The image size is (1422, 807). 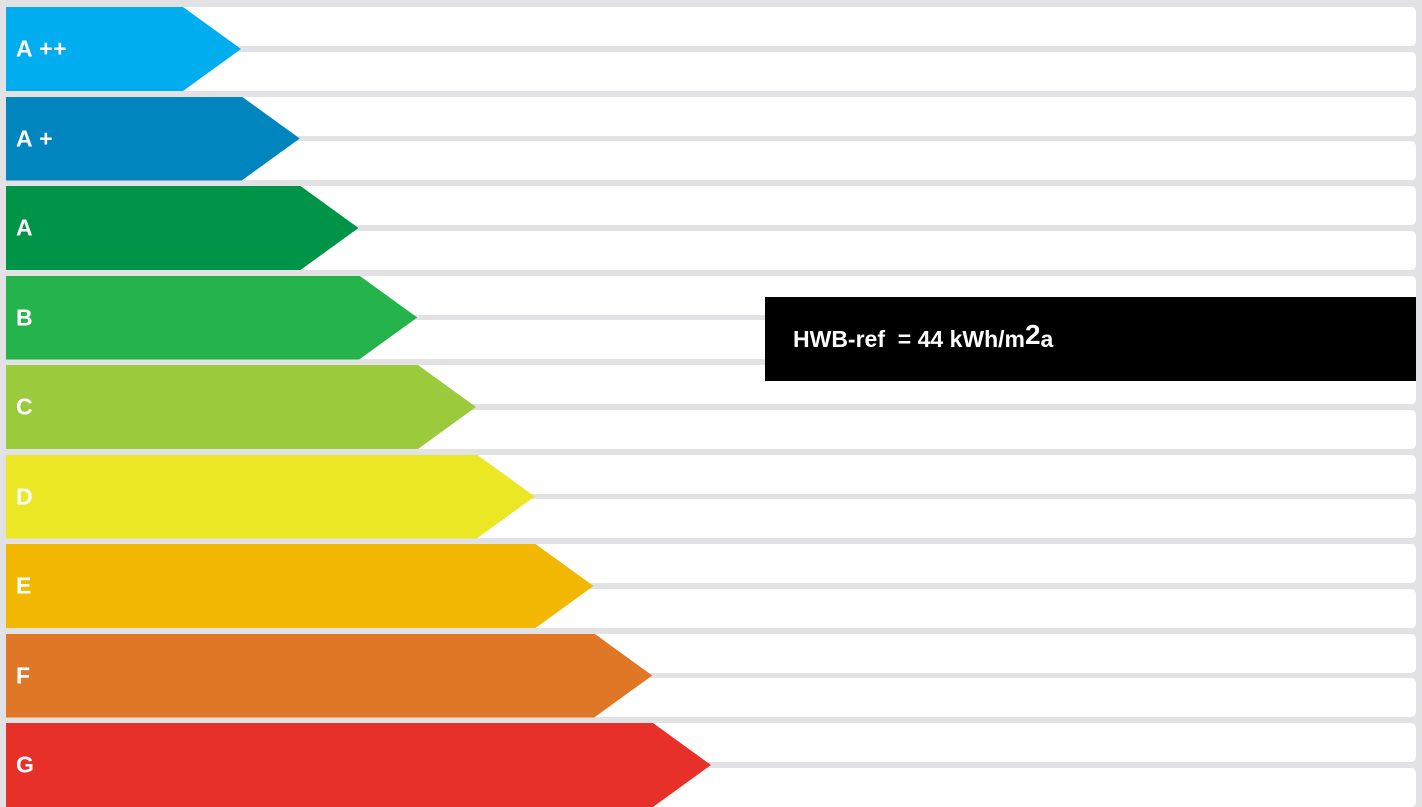 I want to click on energy-class-label: C, so click(x=25, y=406).